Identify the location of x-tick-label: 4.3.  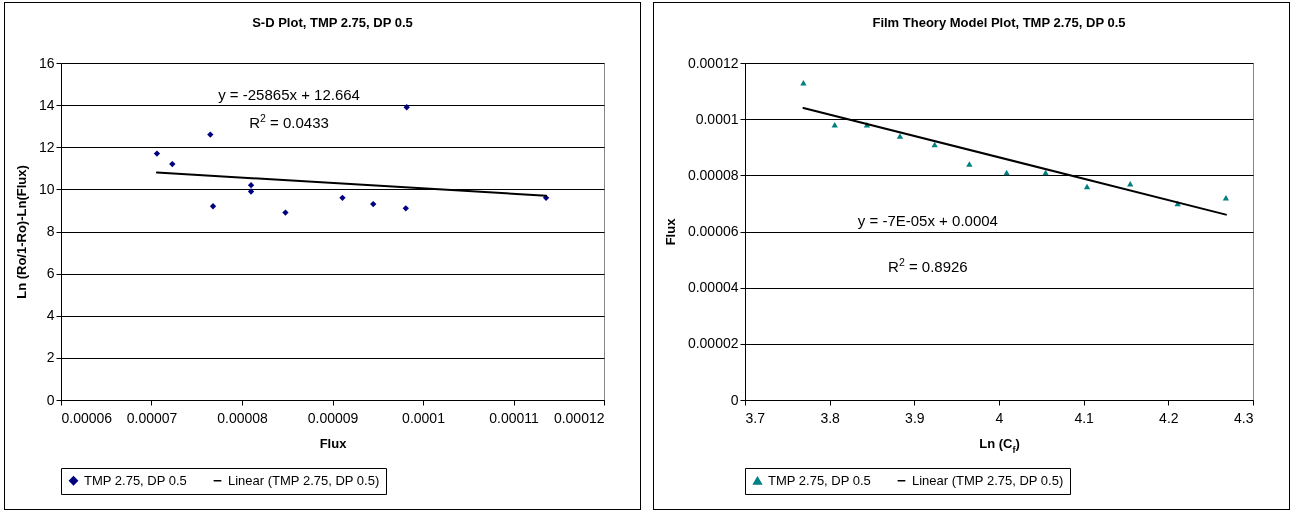
(1244, 417).